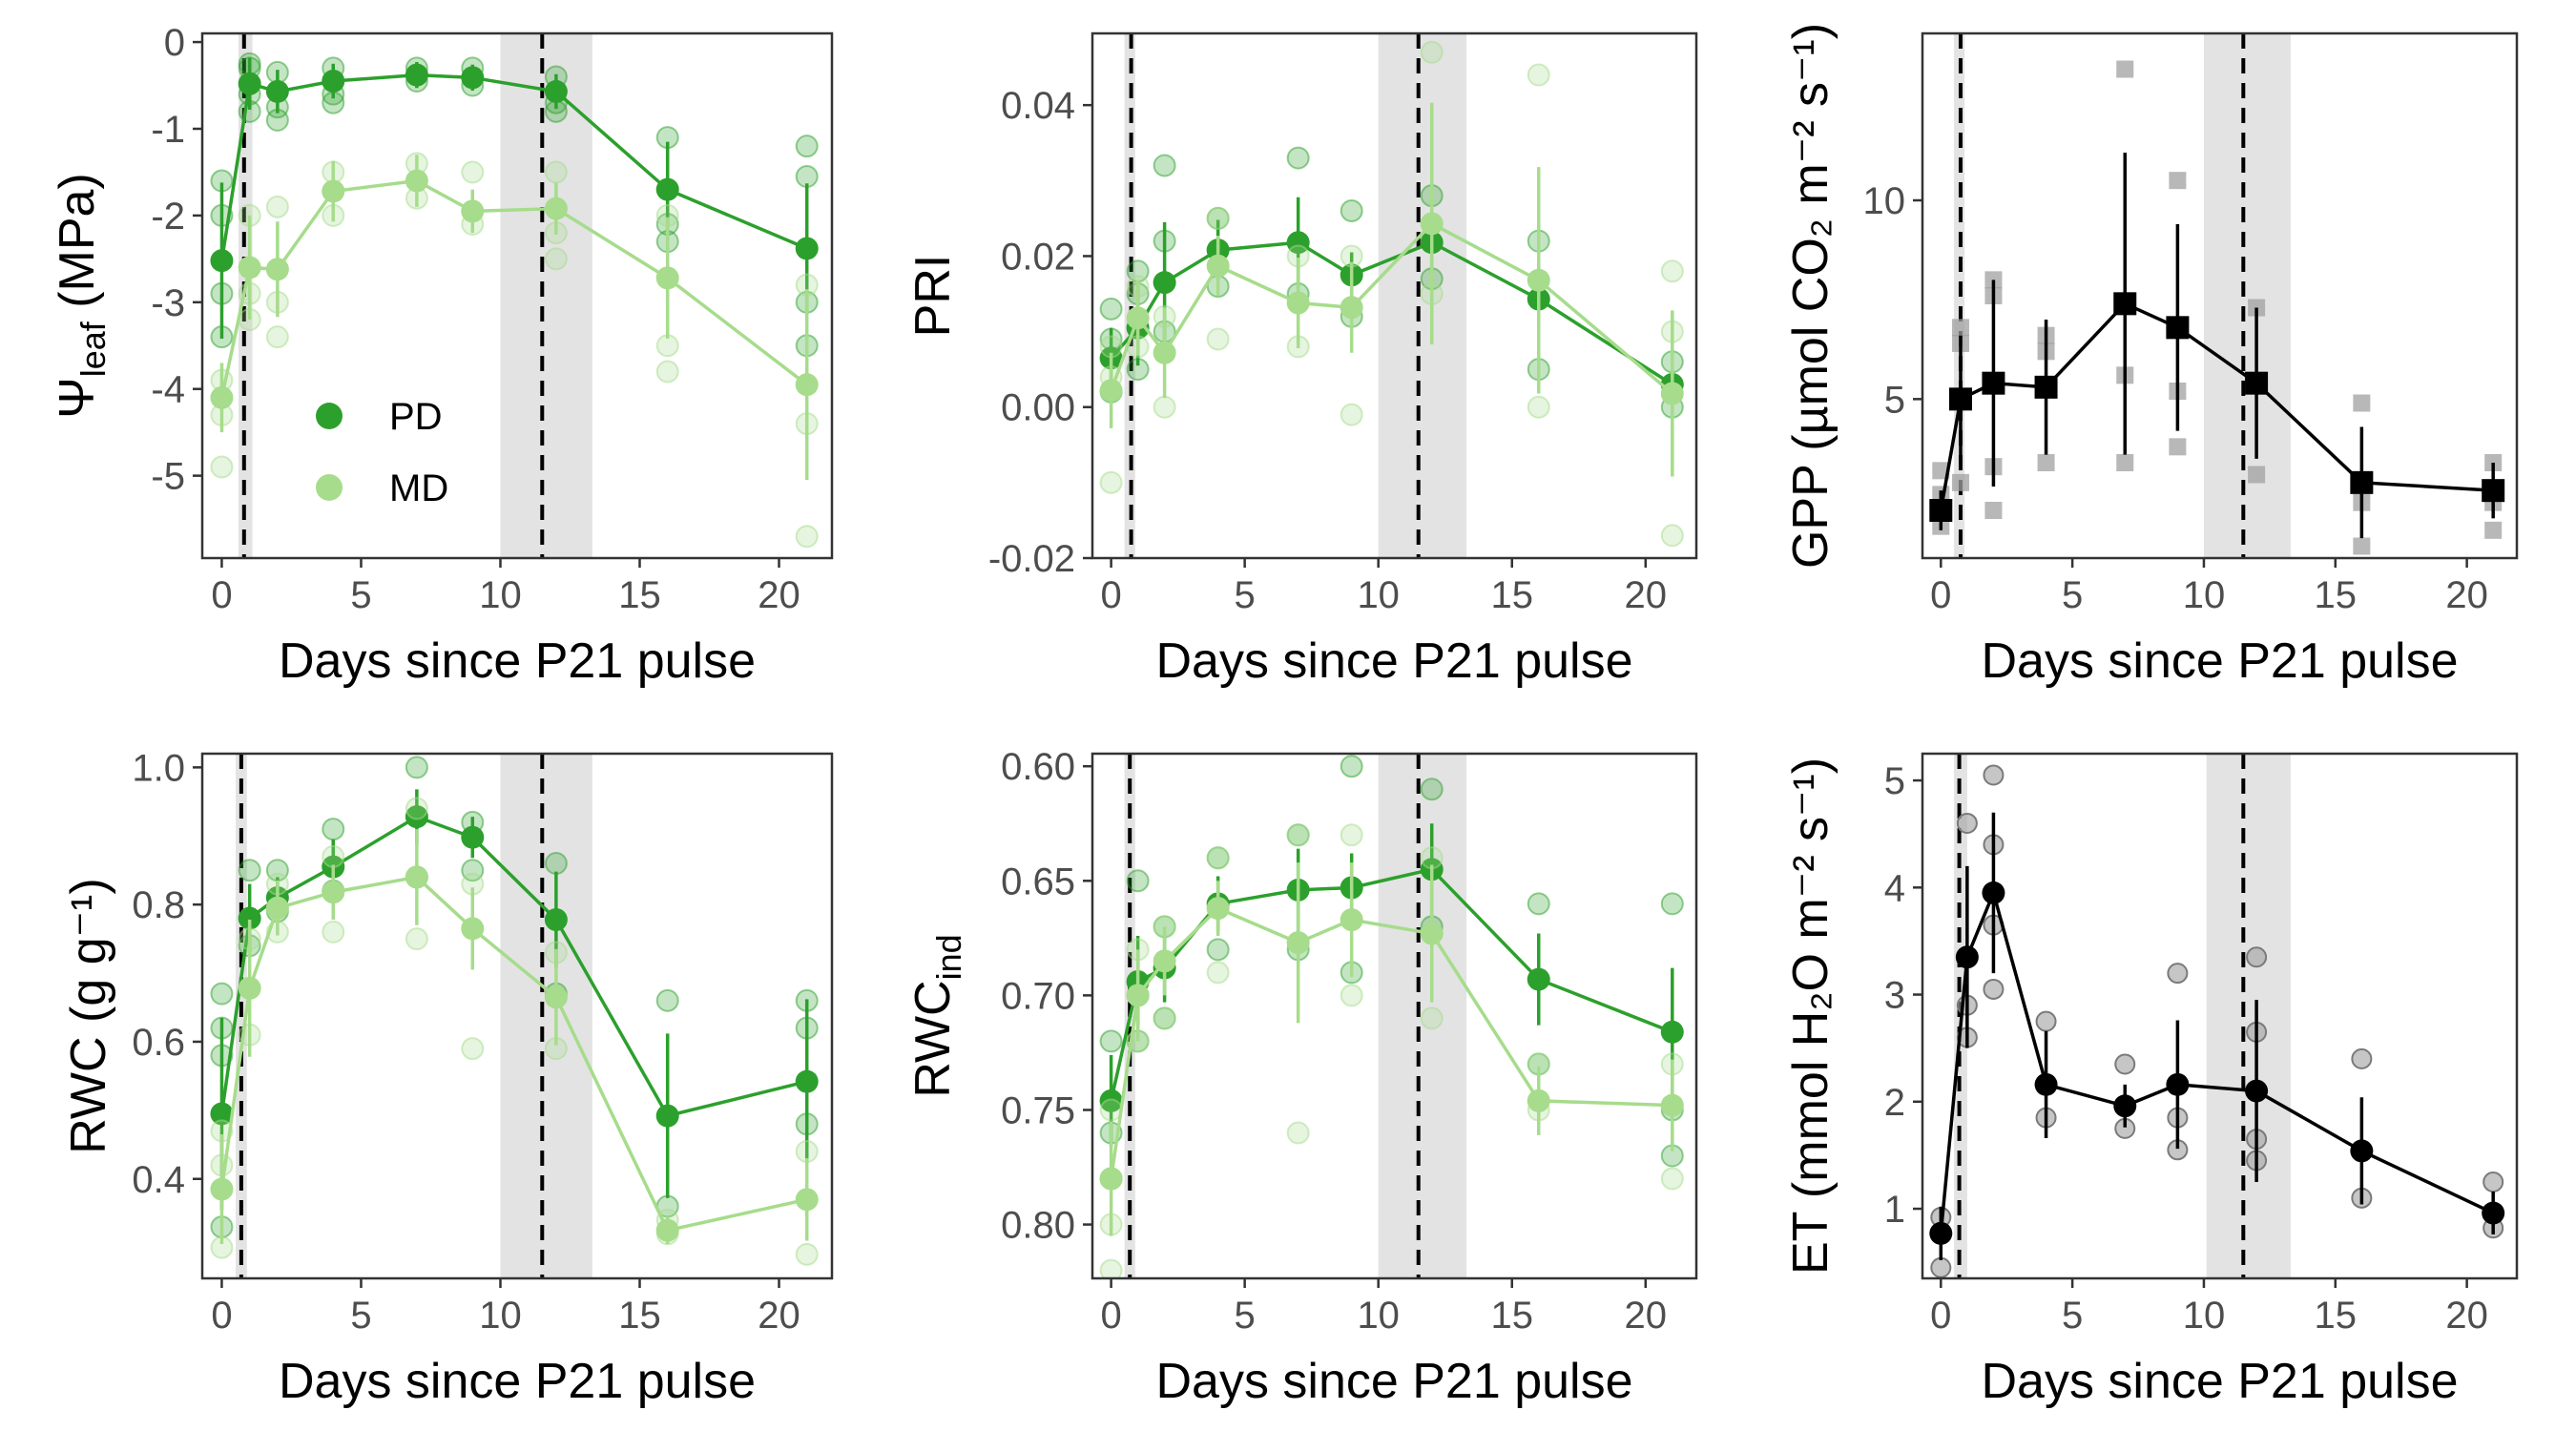 This screenshot has width=2576, height=1431. Describe the element at coordinates (1894, 1103) in the screenshot. I see `y-tick-label: 2` at that location.